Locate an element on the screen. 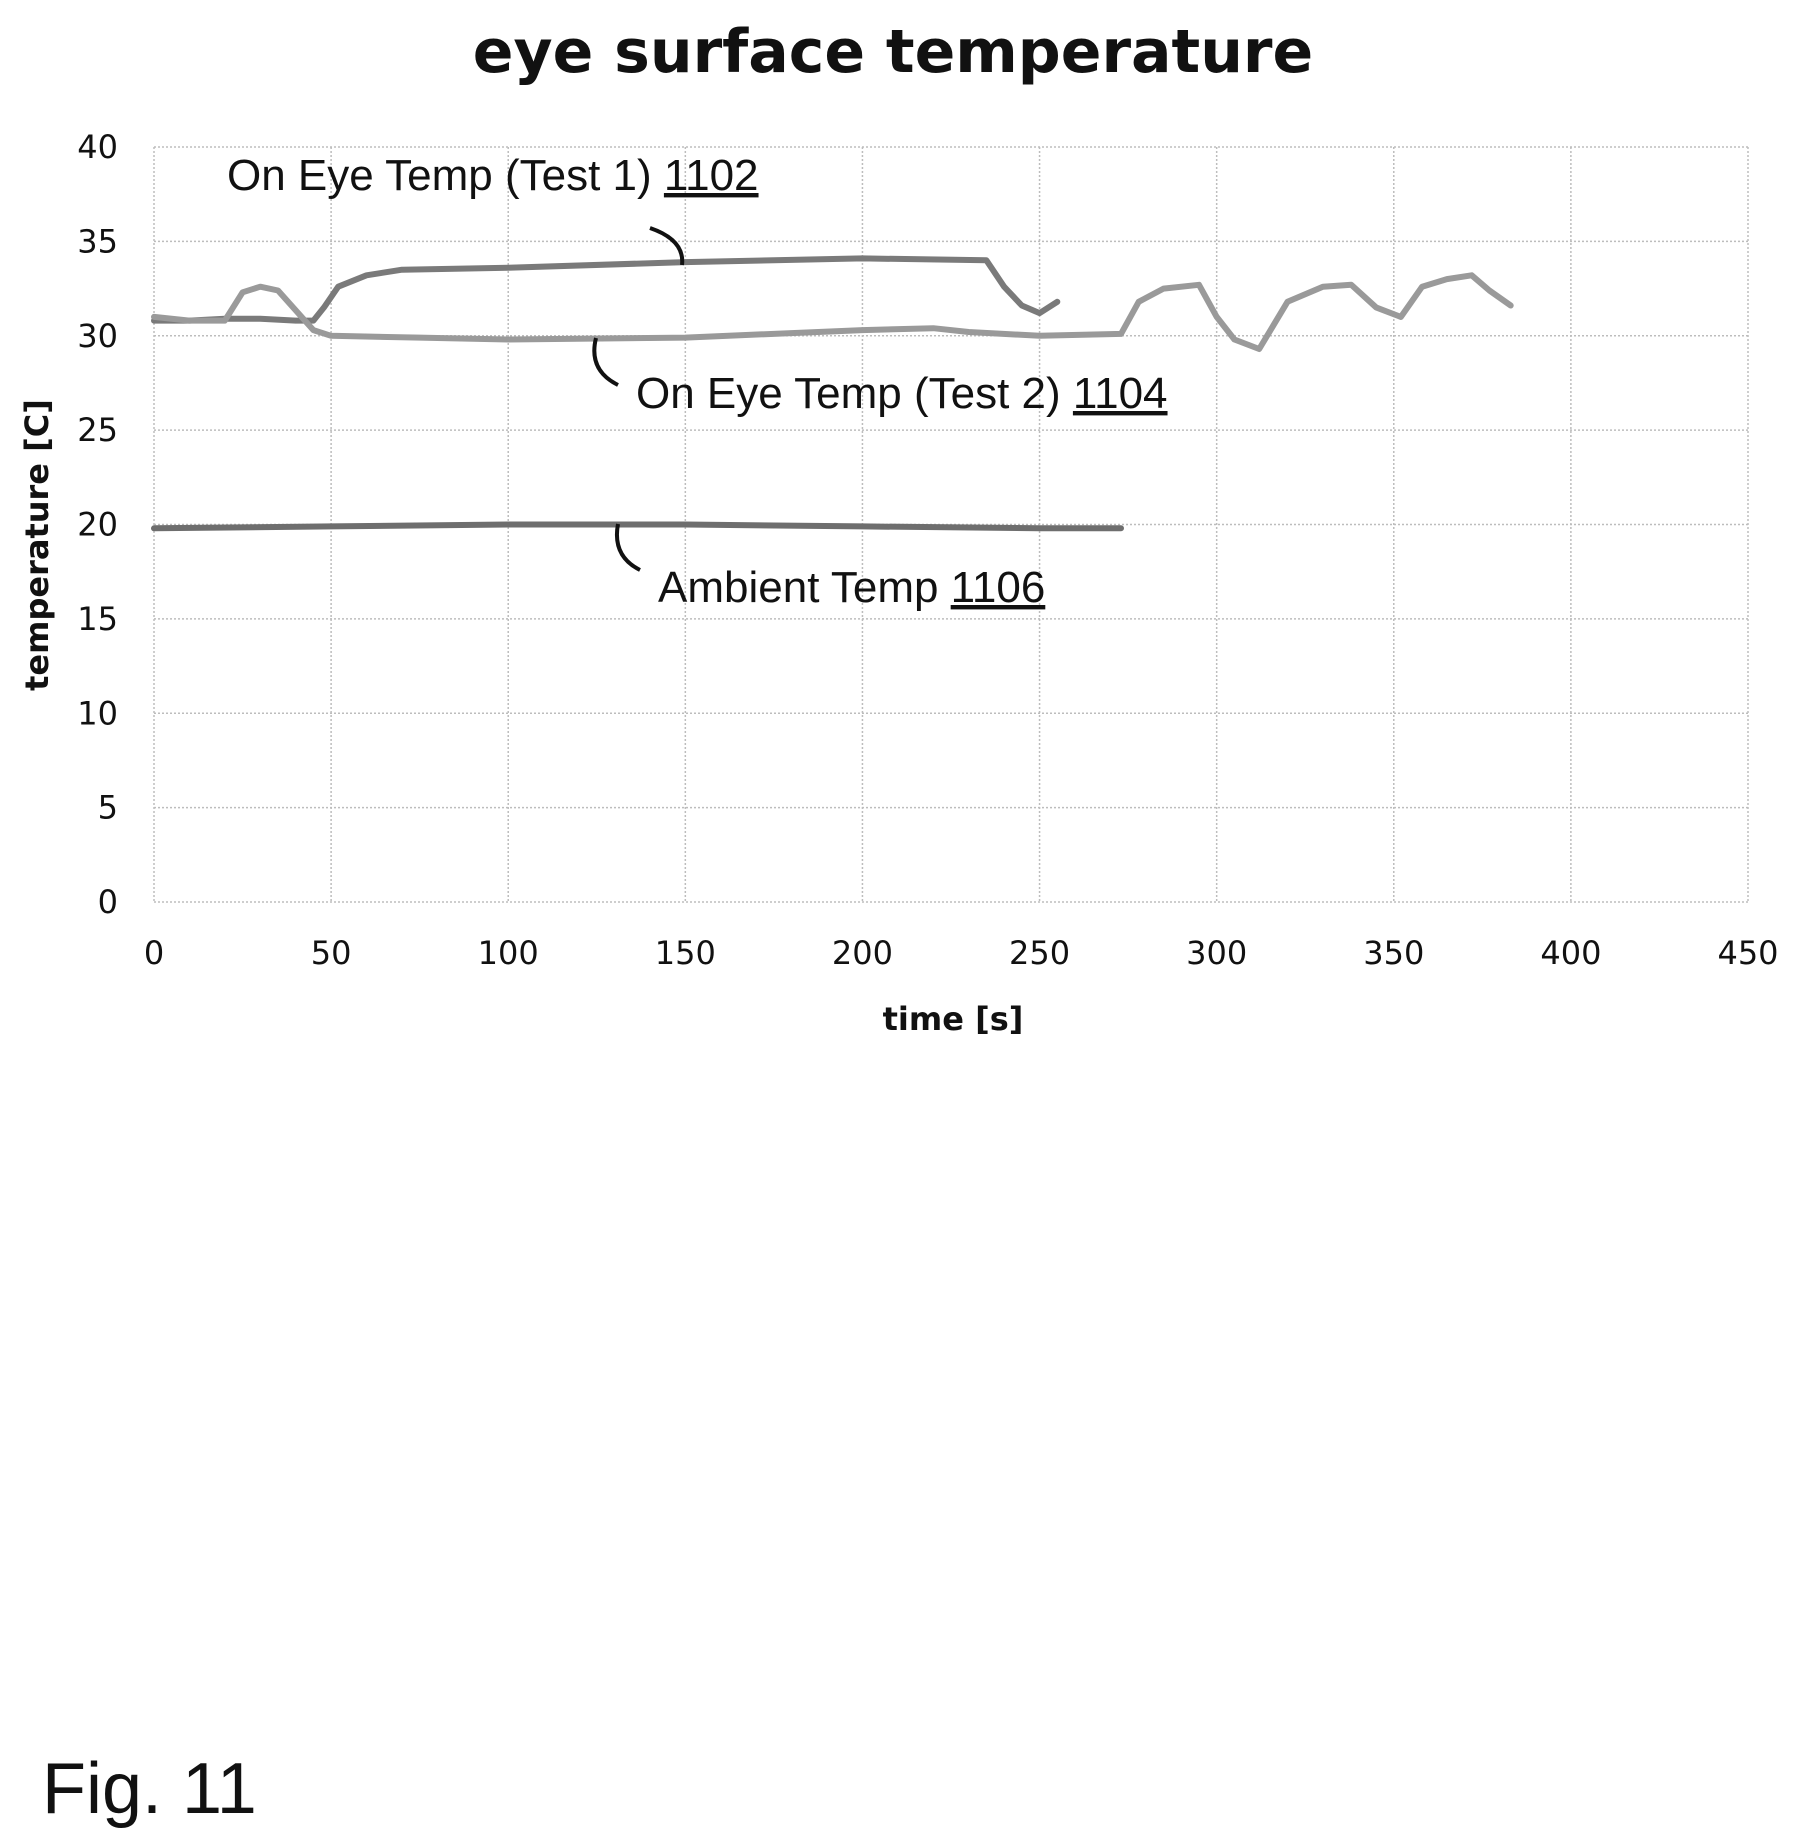  x-tick-label-8: 400 is located at coordinates (1570, 953).